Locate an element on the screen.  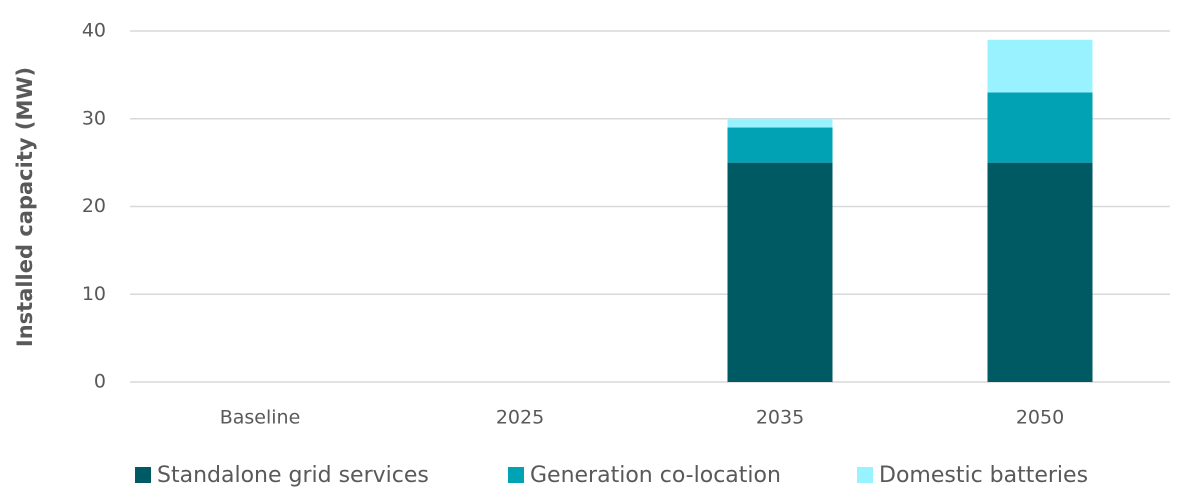
y-axis-title: Installed capacity (MW) is located at coordinates (25, 207).